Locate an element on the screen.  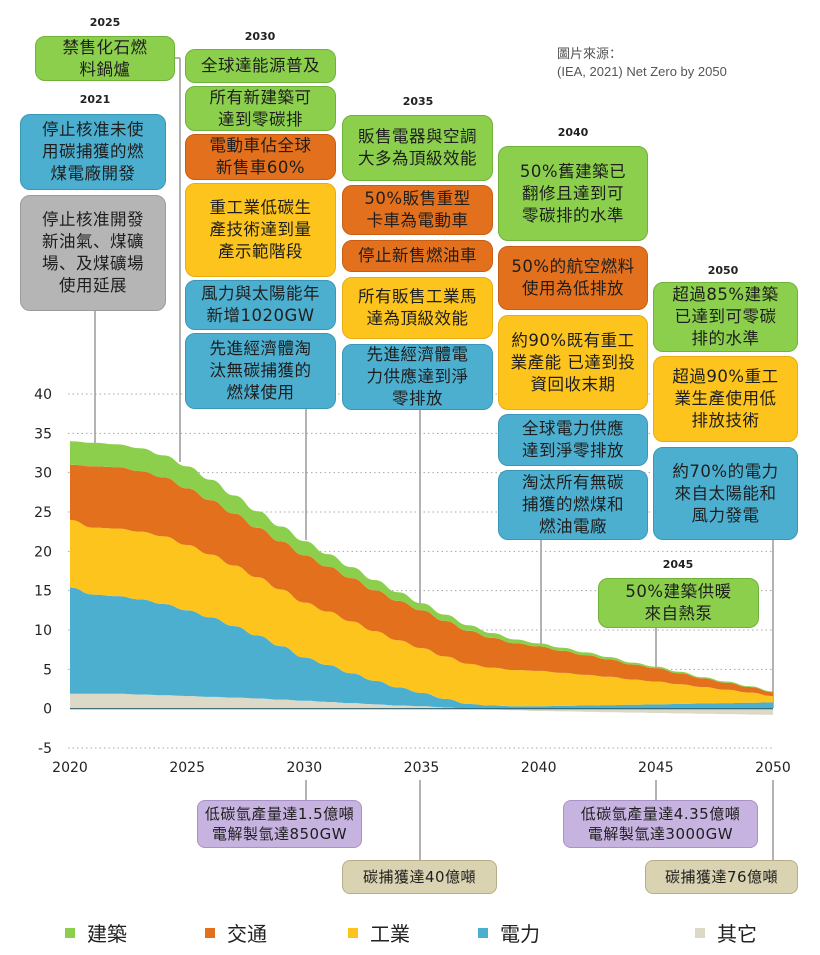
y-tick-label: 40 is located at coordinates (43, 395).